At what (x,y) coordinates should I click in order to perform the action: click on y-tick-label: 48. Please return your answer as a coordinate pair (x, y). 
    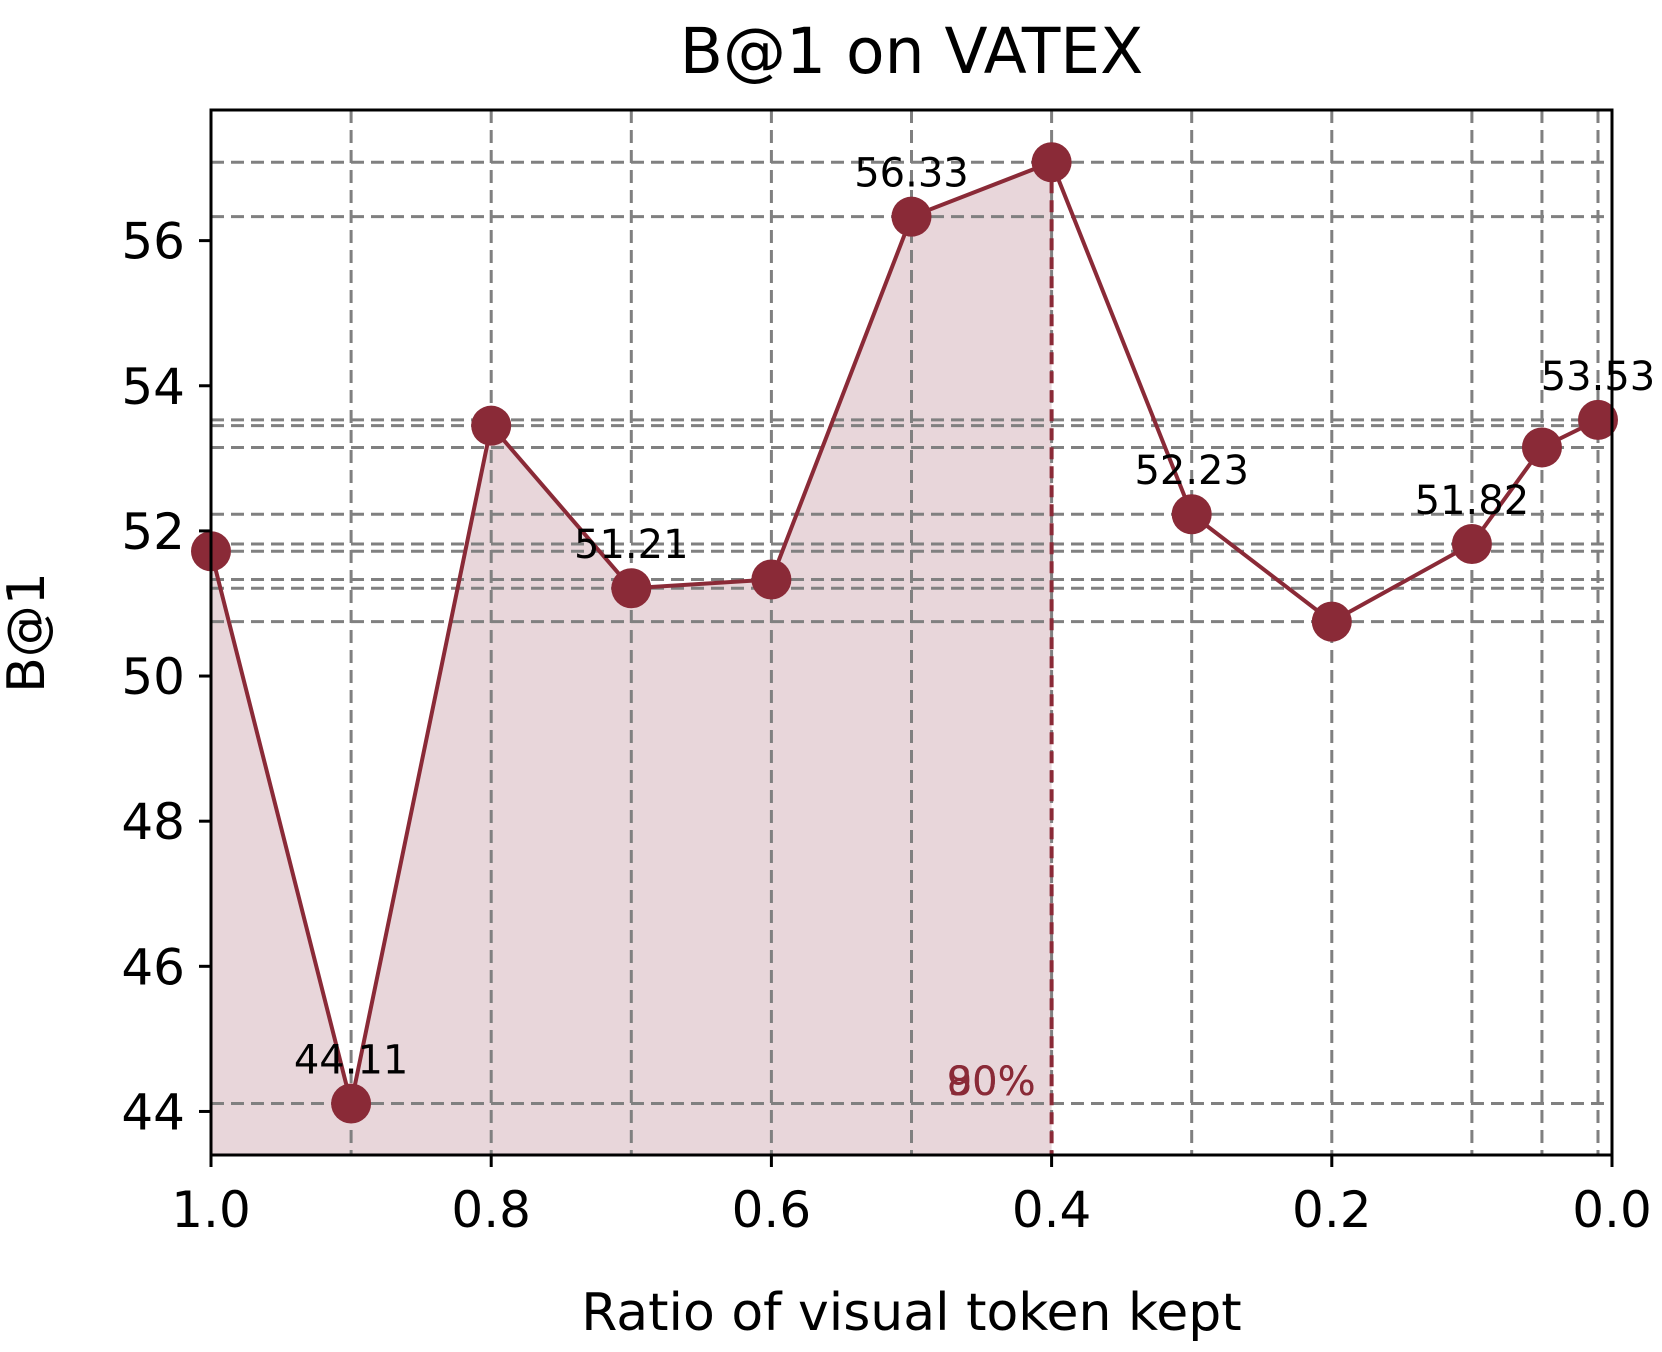
    Looking at the image, I should click on (153, 822).